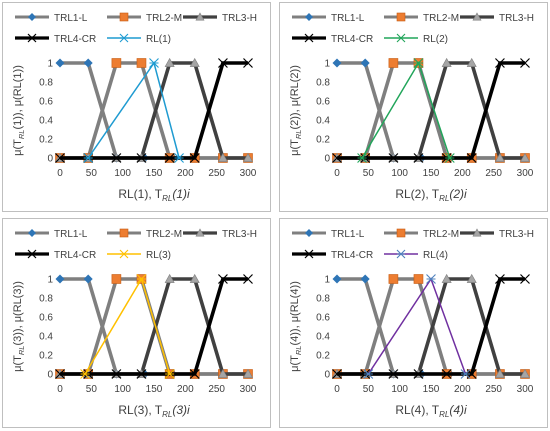 Image resolution: width=550 pixels, height=431 pixels. Describe the element at coordinates (136, 244) in the screenshot. I see `legend: TRL1-L TRL2-M TRL3-H TRL4-CR RL(3)` at that location.